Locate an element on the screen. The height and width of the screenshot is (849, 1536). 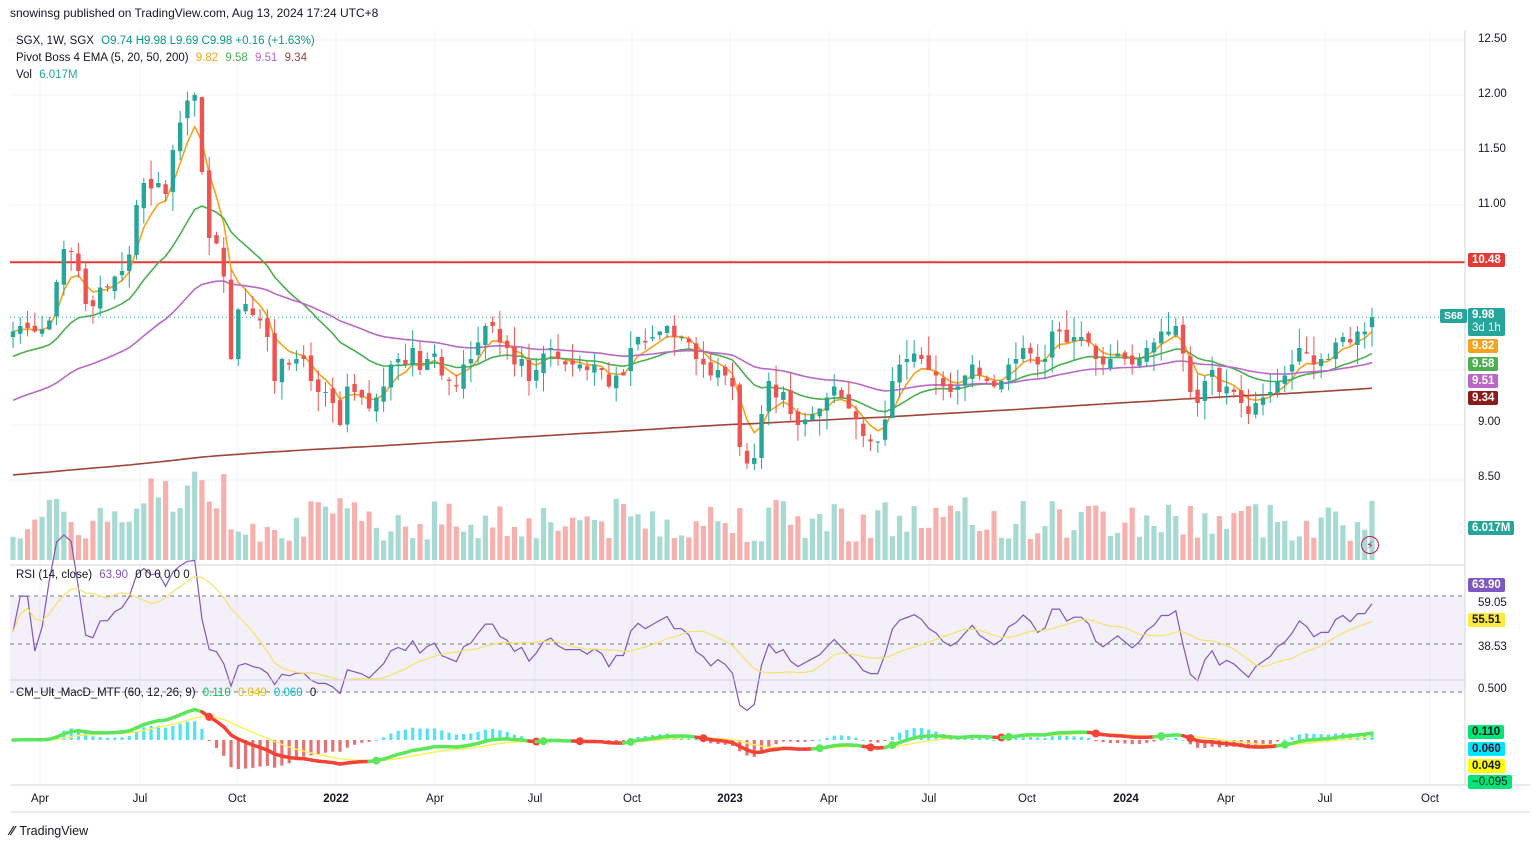
macd-signal-tag: 0.049 is located at coordinates (1486, 766).